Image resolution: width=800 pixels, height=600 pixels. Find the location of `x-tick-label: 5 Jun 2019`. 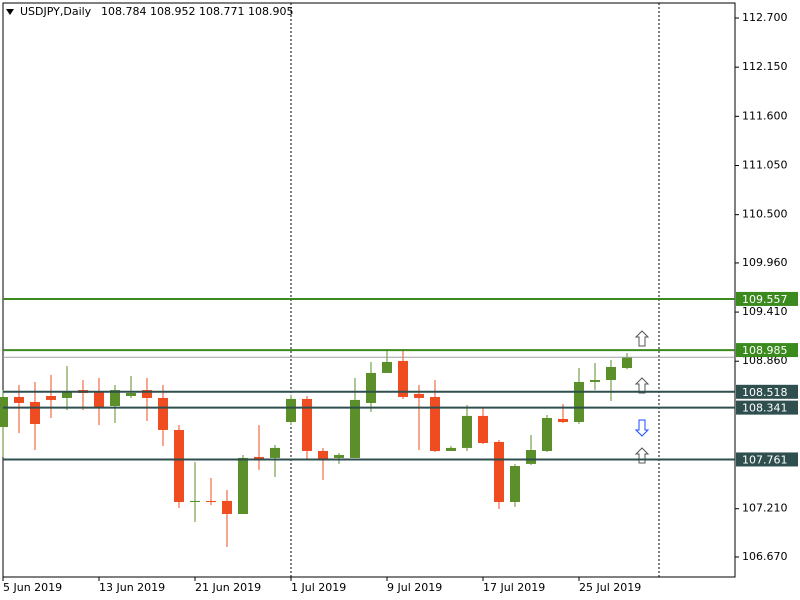

x-tick-label: 5 Jun 2019 is located at coordinates (32, 587).